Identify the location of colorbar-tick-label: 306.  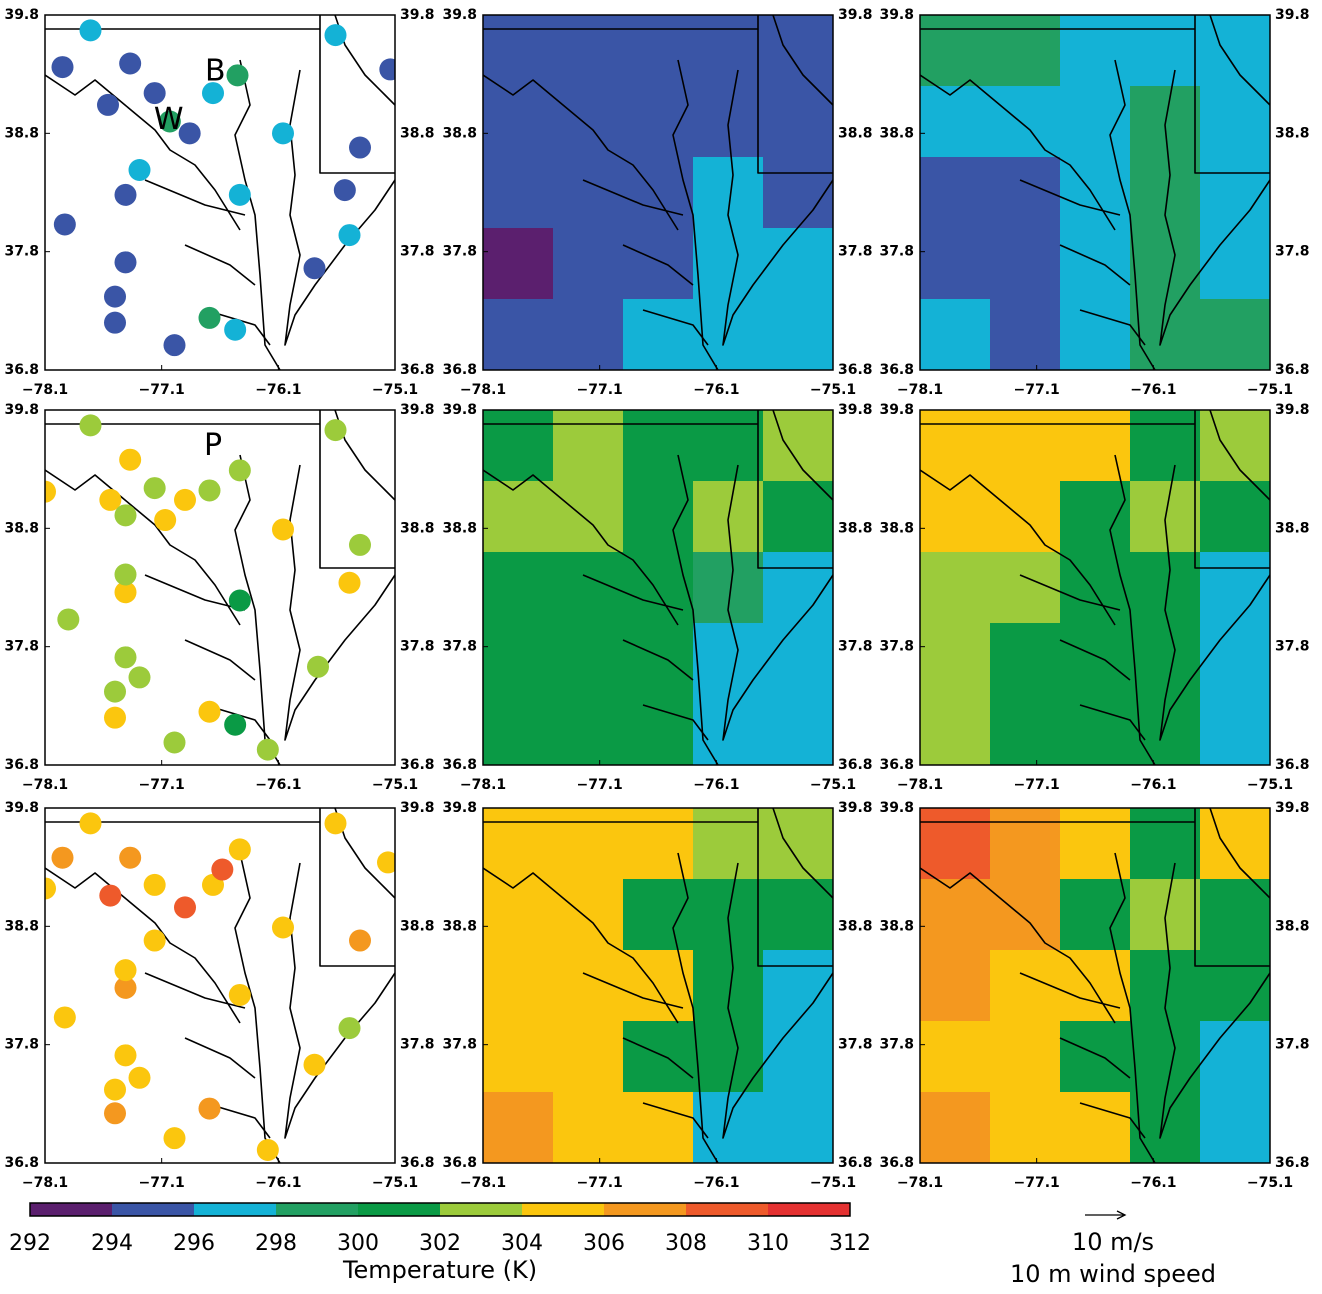
(604, 1243).